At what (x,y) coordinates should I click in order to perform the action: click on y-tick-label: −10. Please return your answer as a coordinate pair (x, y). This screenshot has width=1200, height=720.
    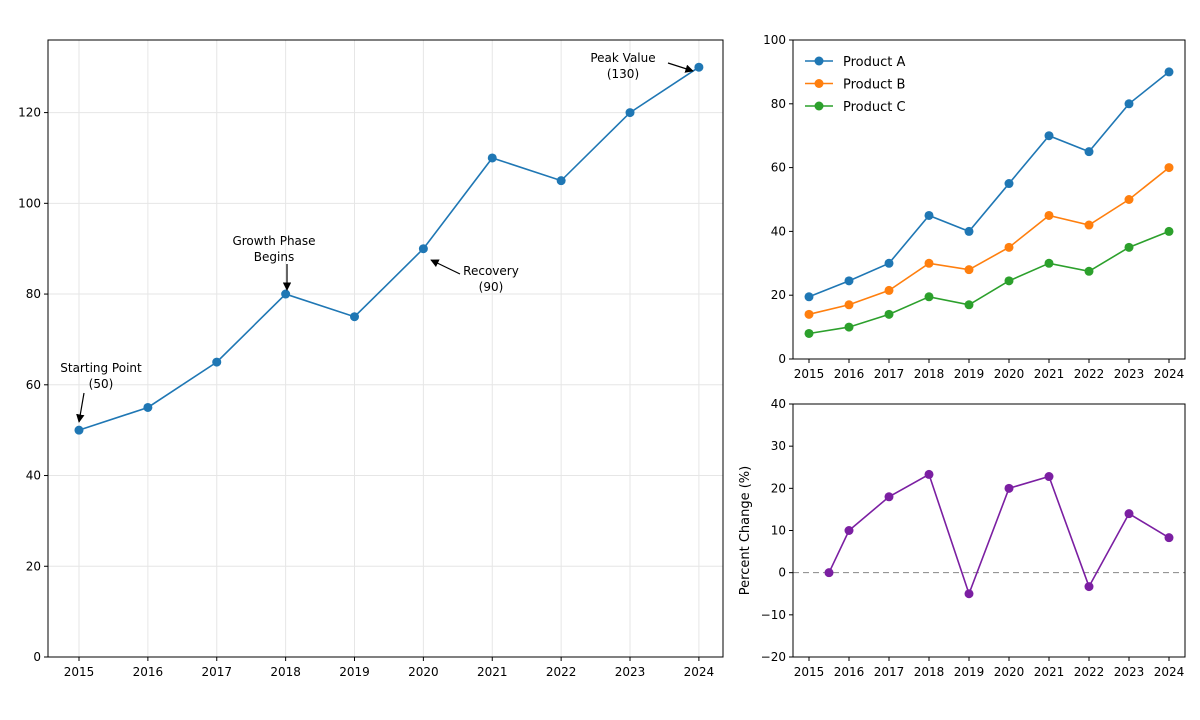
    Looking at the image, I should click on (773, 615).